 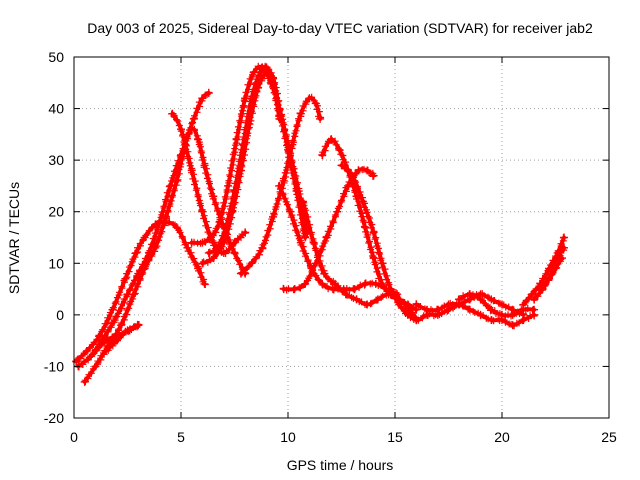 What do you see at coordinates (56, 212) in the screenshot?
I see `y-tick-label: 20` at bounding box center [56, 212].